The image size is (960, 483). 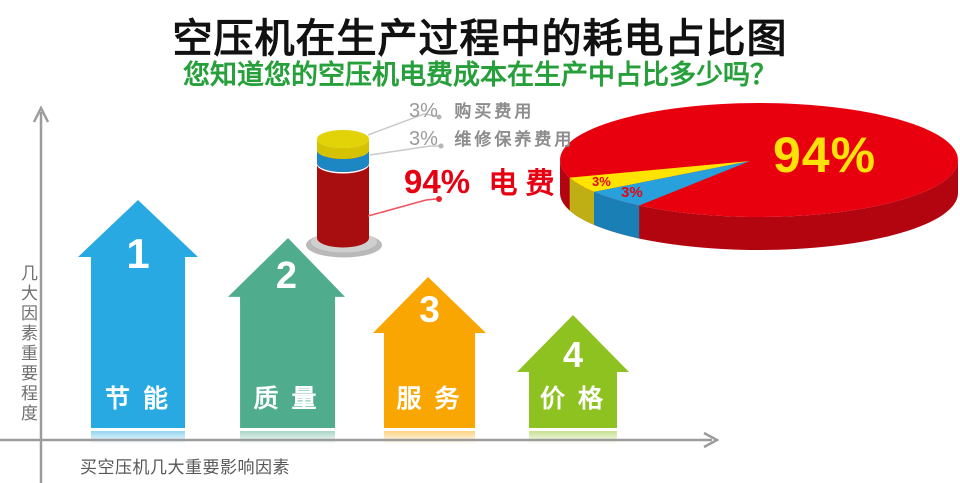 I want to click on factor-rank: 3, so click(x=429, y=309).